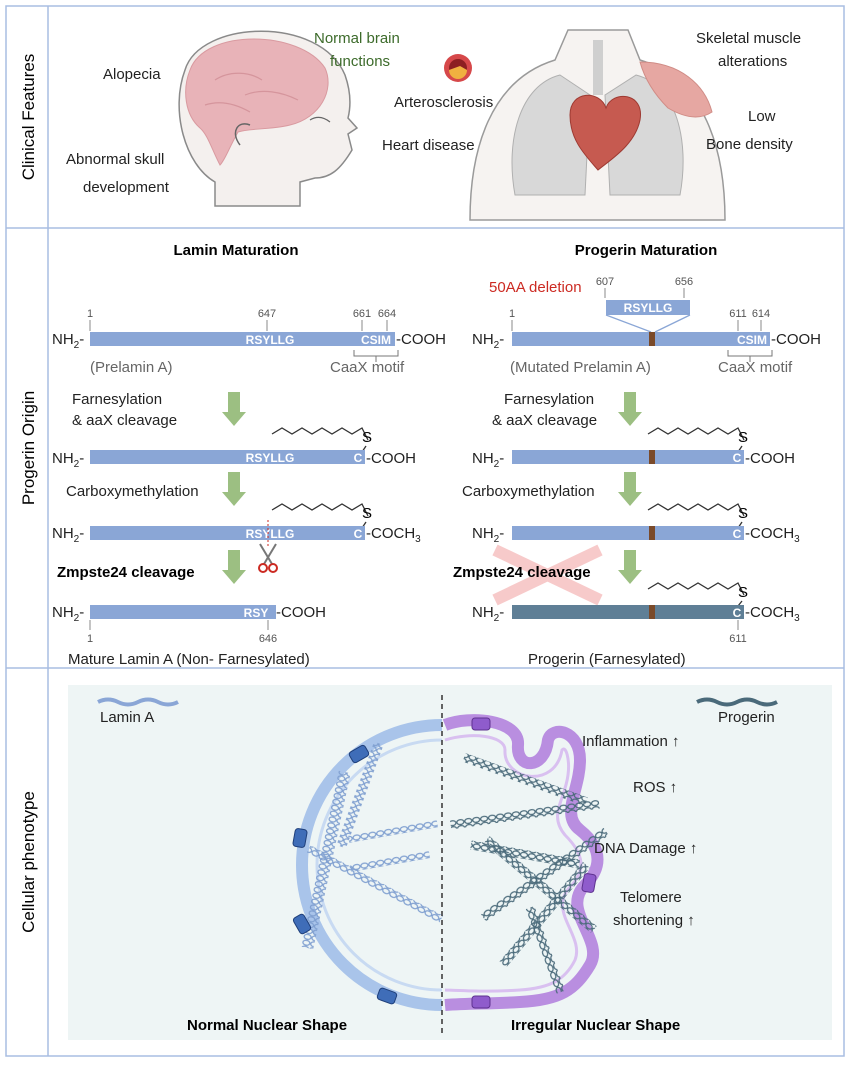 The height and width of the screenshot is (1073, 850). What do you see at coordinates (362, 314) in the screenshot?
I see `lamin-pos-661: 661` at bounding box center [362, 314].